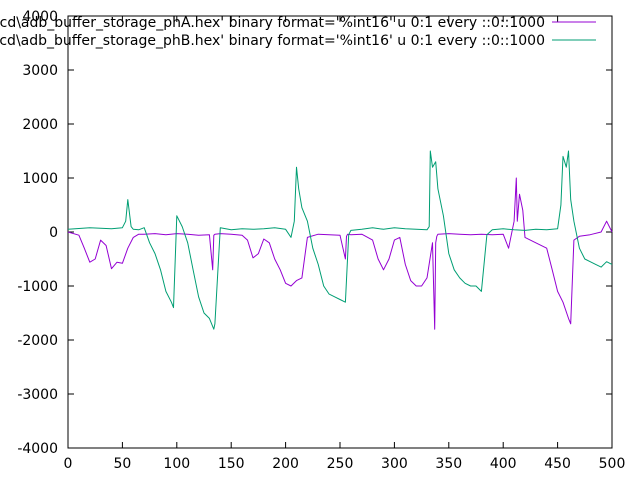 The width and height of the screenshot is (640, 480). What do you see at coordinates (448, 464) in the screenshot?
I see `x-tick-label: 350` at bounding box center [448, 464].